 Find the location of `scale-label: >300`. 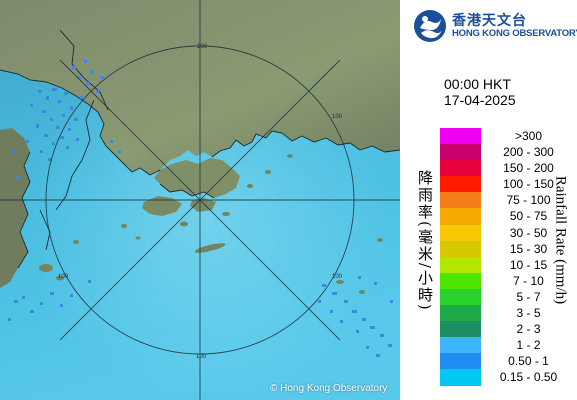

scale-label: >300 is located at coordinates (528, 136).